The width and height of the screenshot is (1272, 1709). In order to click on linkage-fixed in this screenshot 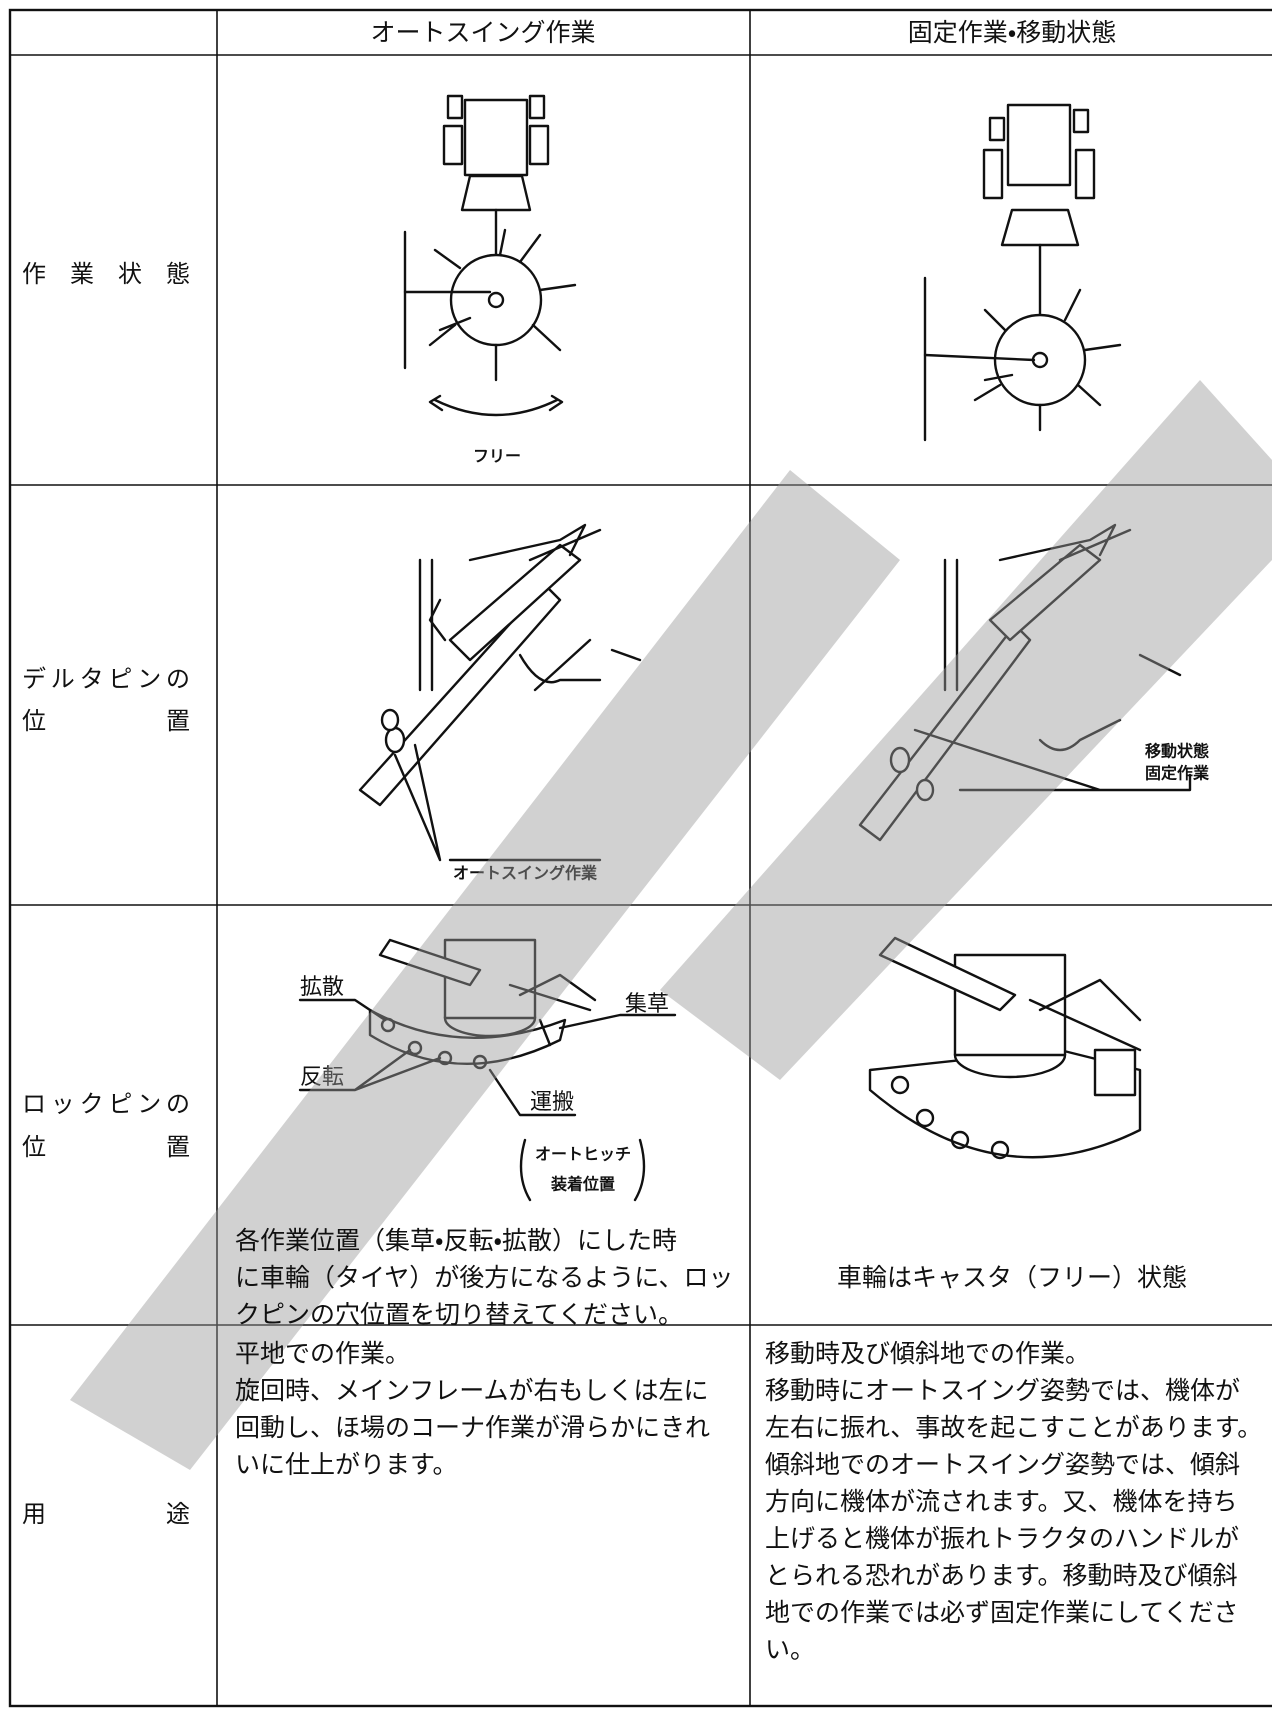, I will do `click(1025, 682)`.